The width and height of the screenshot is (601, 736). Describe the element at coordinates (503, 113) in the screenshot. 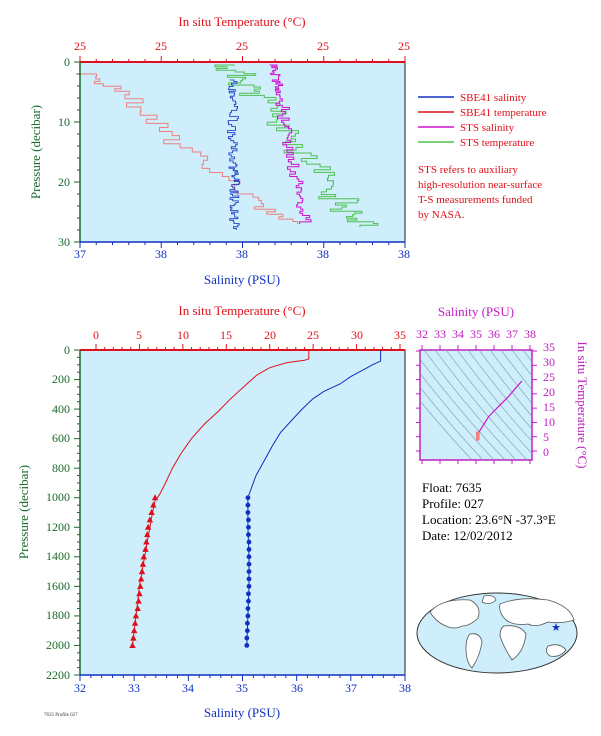

I see `legend-label-sbe41-temperature: SBE41 temperature` at that location.